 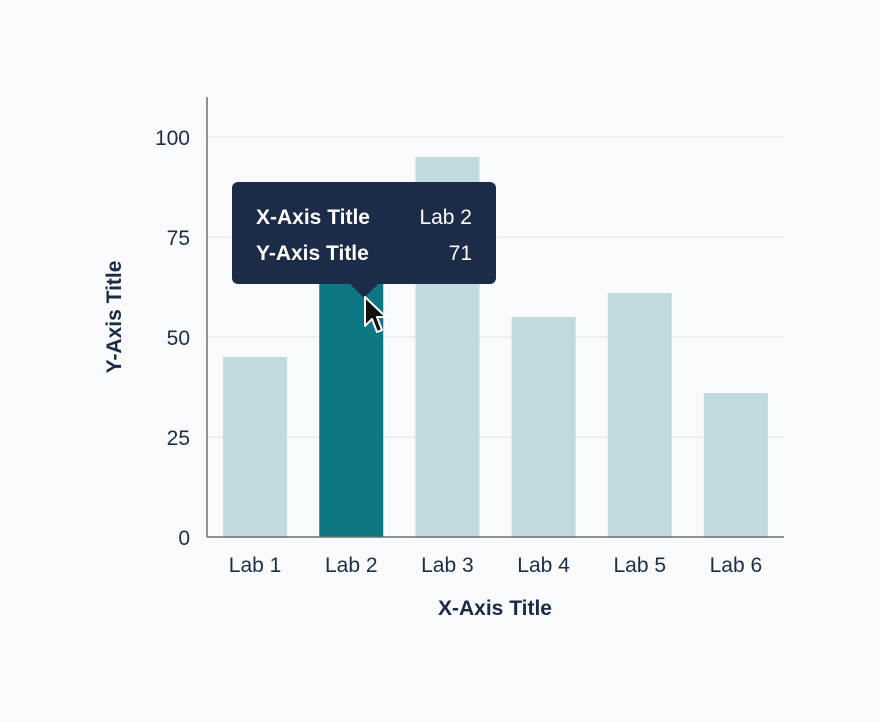 I want to click on y-axis-title: Y-Axis Title, so click(x=114, y=317).